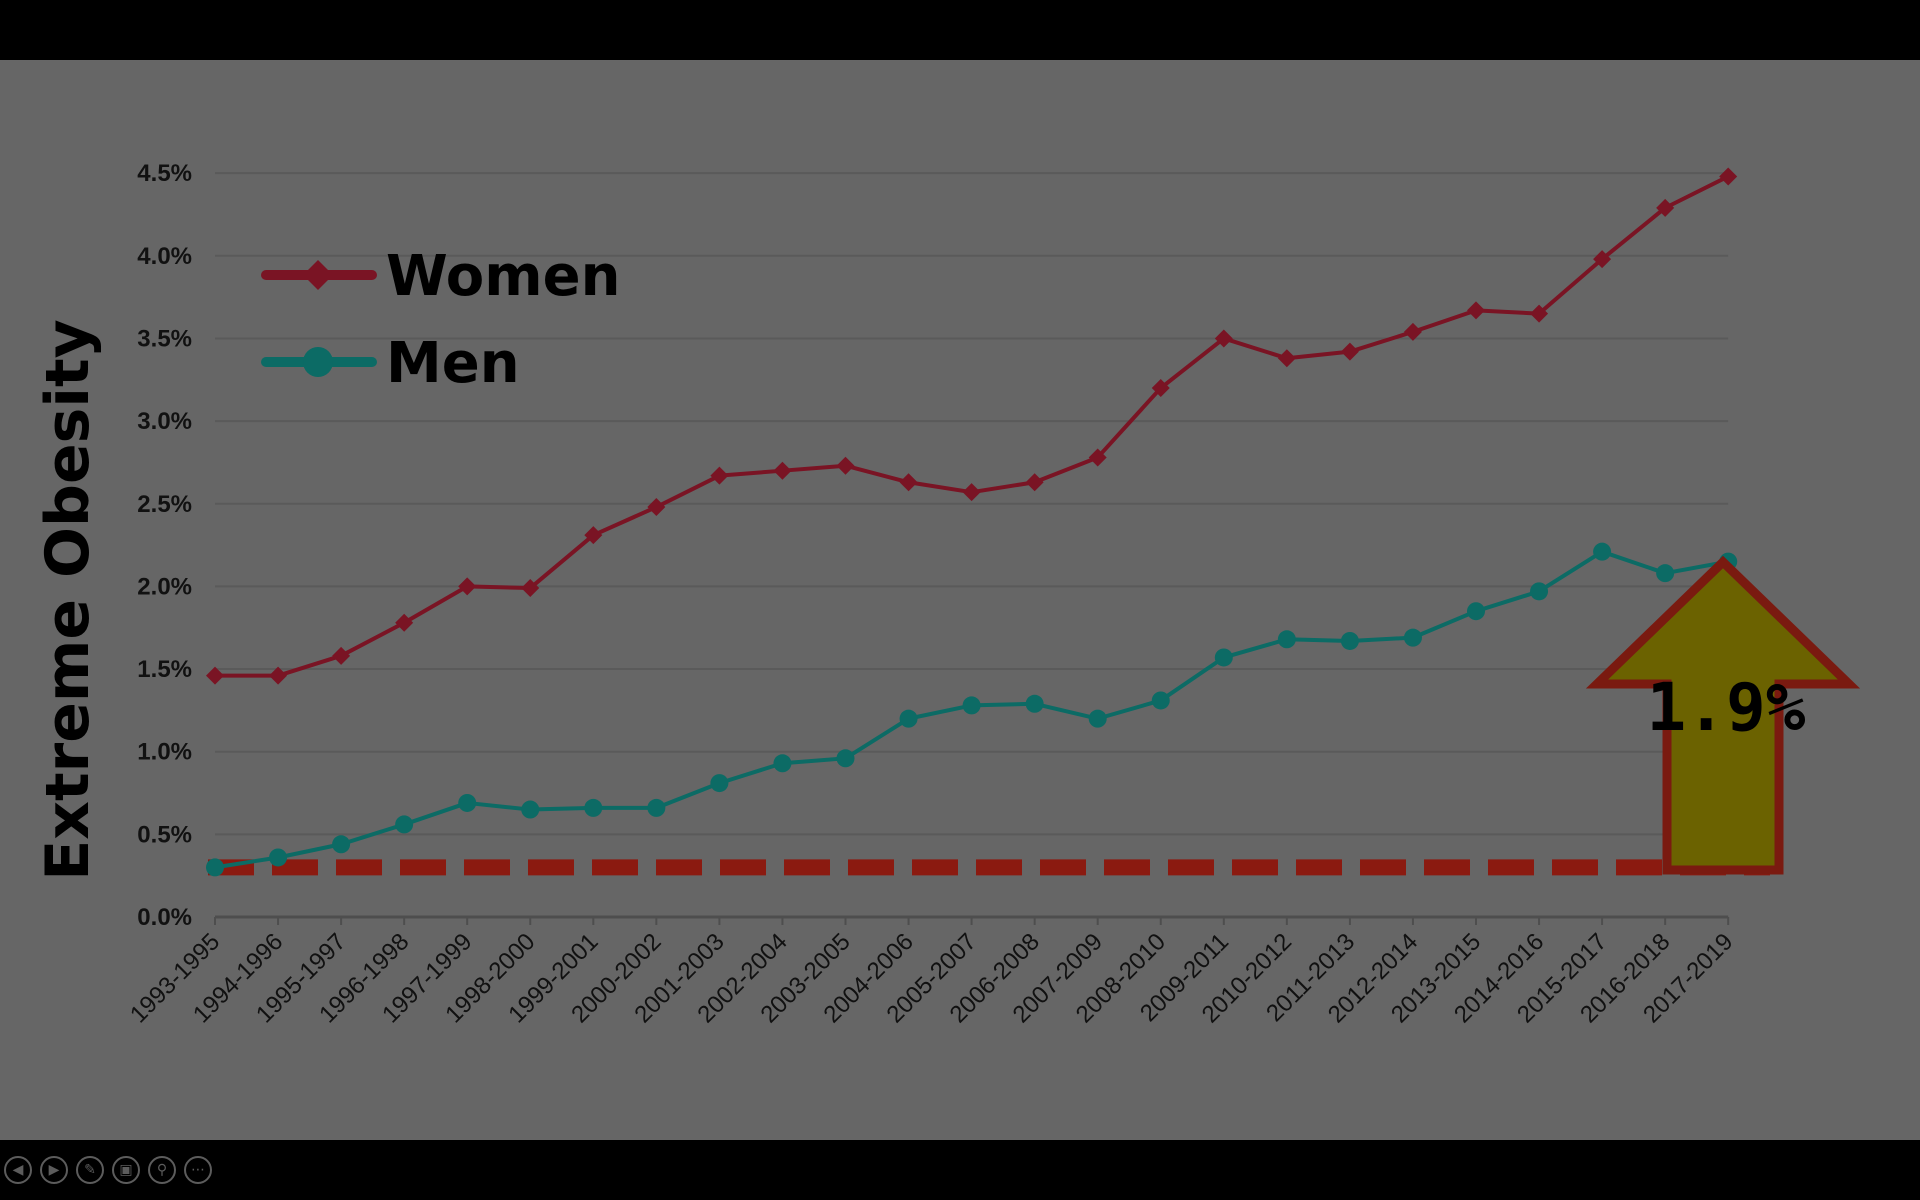 This screenshot has height=1200, width=1920. Describe the element at coordinates (198, 1170) in the screenshot. I see `more-icon: ⋯` at that location.